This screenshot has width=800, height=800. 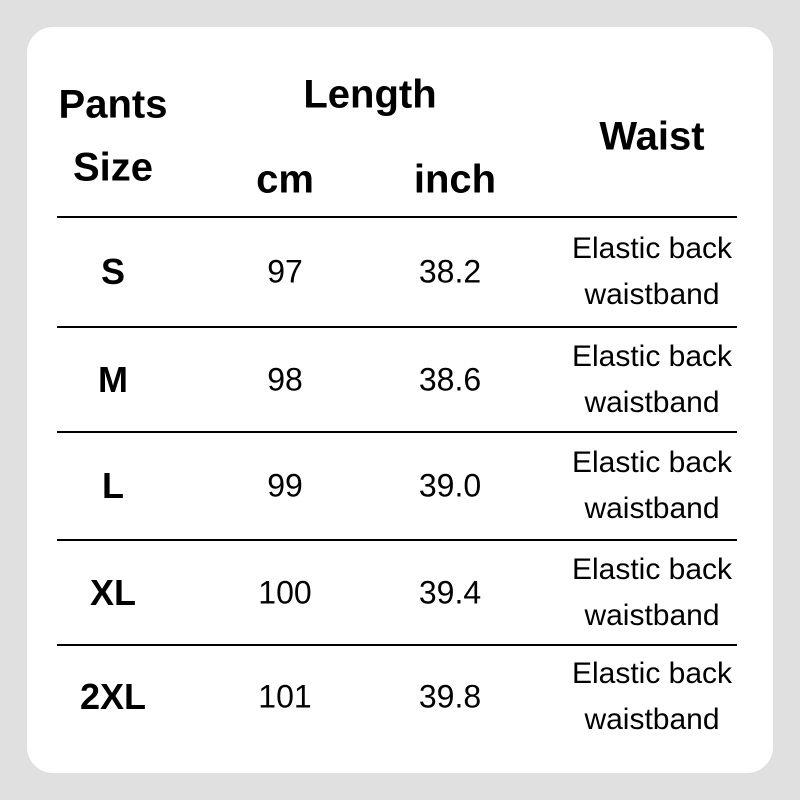 What do you see at coordinates (285, 379) in the screenshot?
I see `length-cm-cell: 98` at bounding box center [285, 379].